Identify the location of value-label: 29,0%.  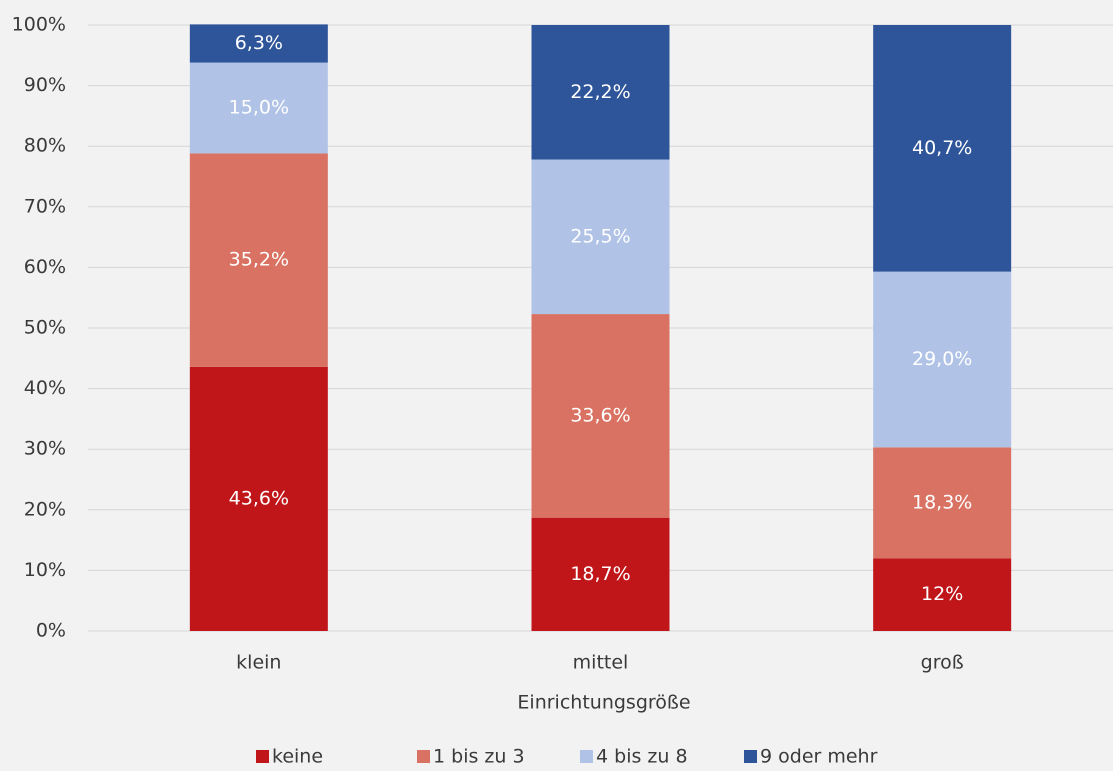
(942, 359).